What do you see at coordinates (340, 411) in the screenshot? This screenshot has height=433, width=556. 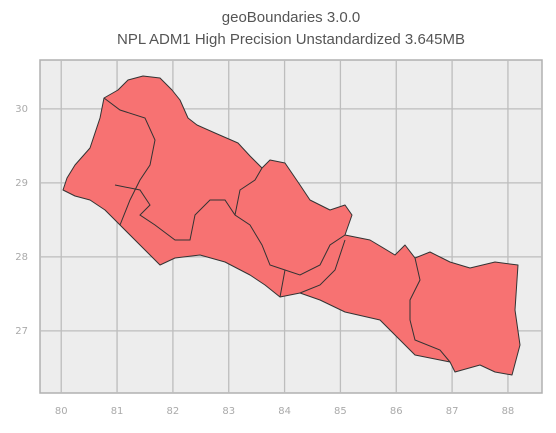 I see `x-tick-label: 85` at bounding box center [340, 411].